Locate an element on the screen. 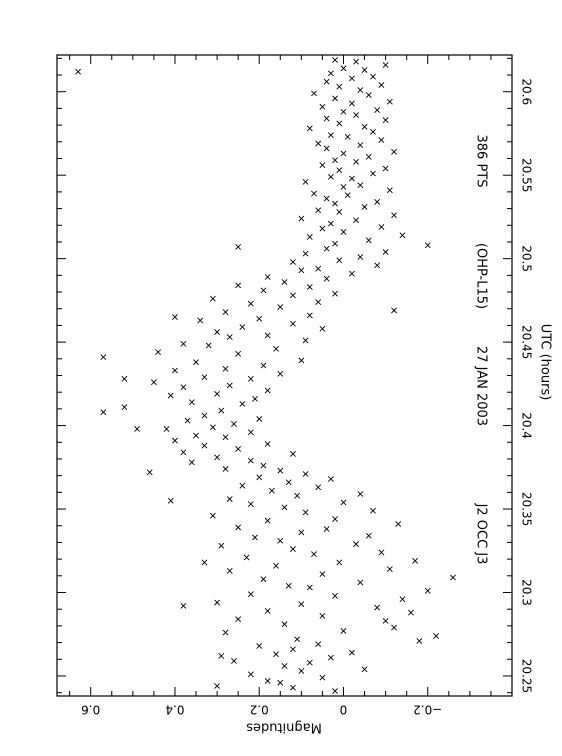  title-part-site: (OHP-L15) is located at coordinates (481, 276).